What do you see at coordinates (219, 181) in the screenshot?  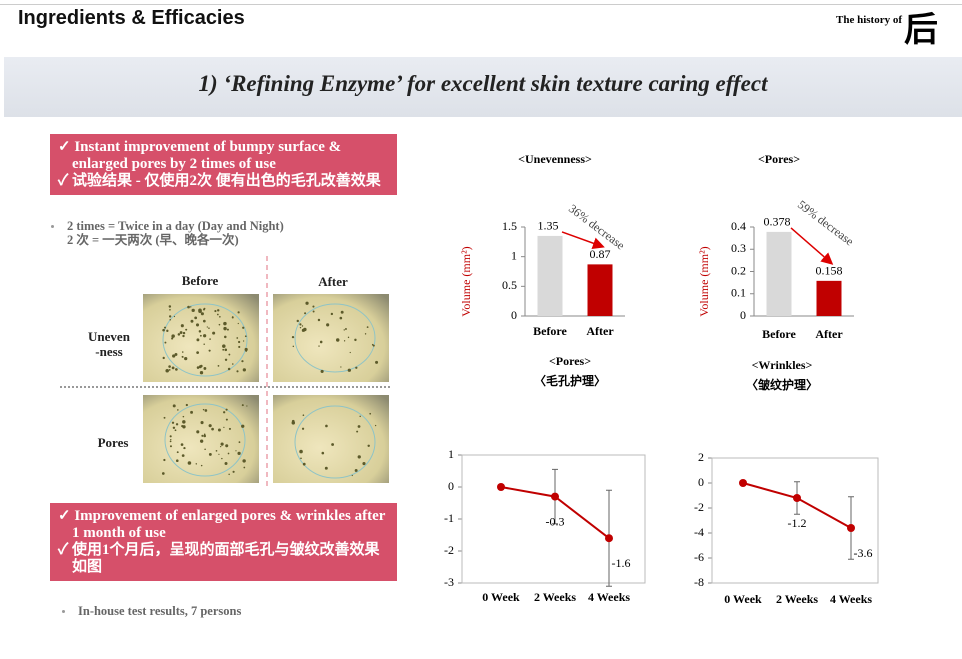 I see `box-line: ✓ 试验结果 - 仅使用2次 便有出色的毛孔改善效果` at bounding box center [219, 181].